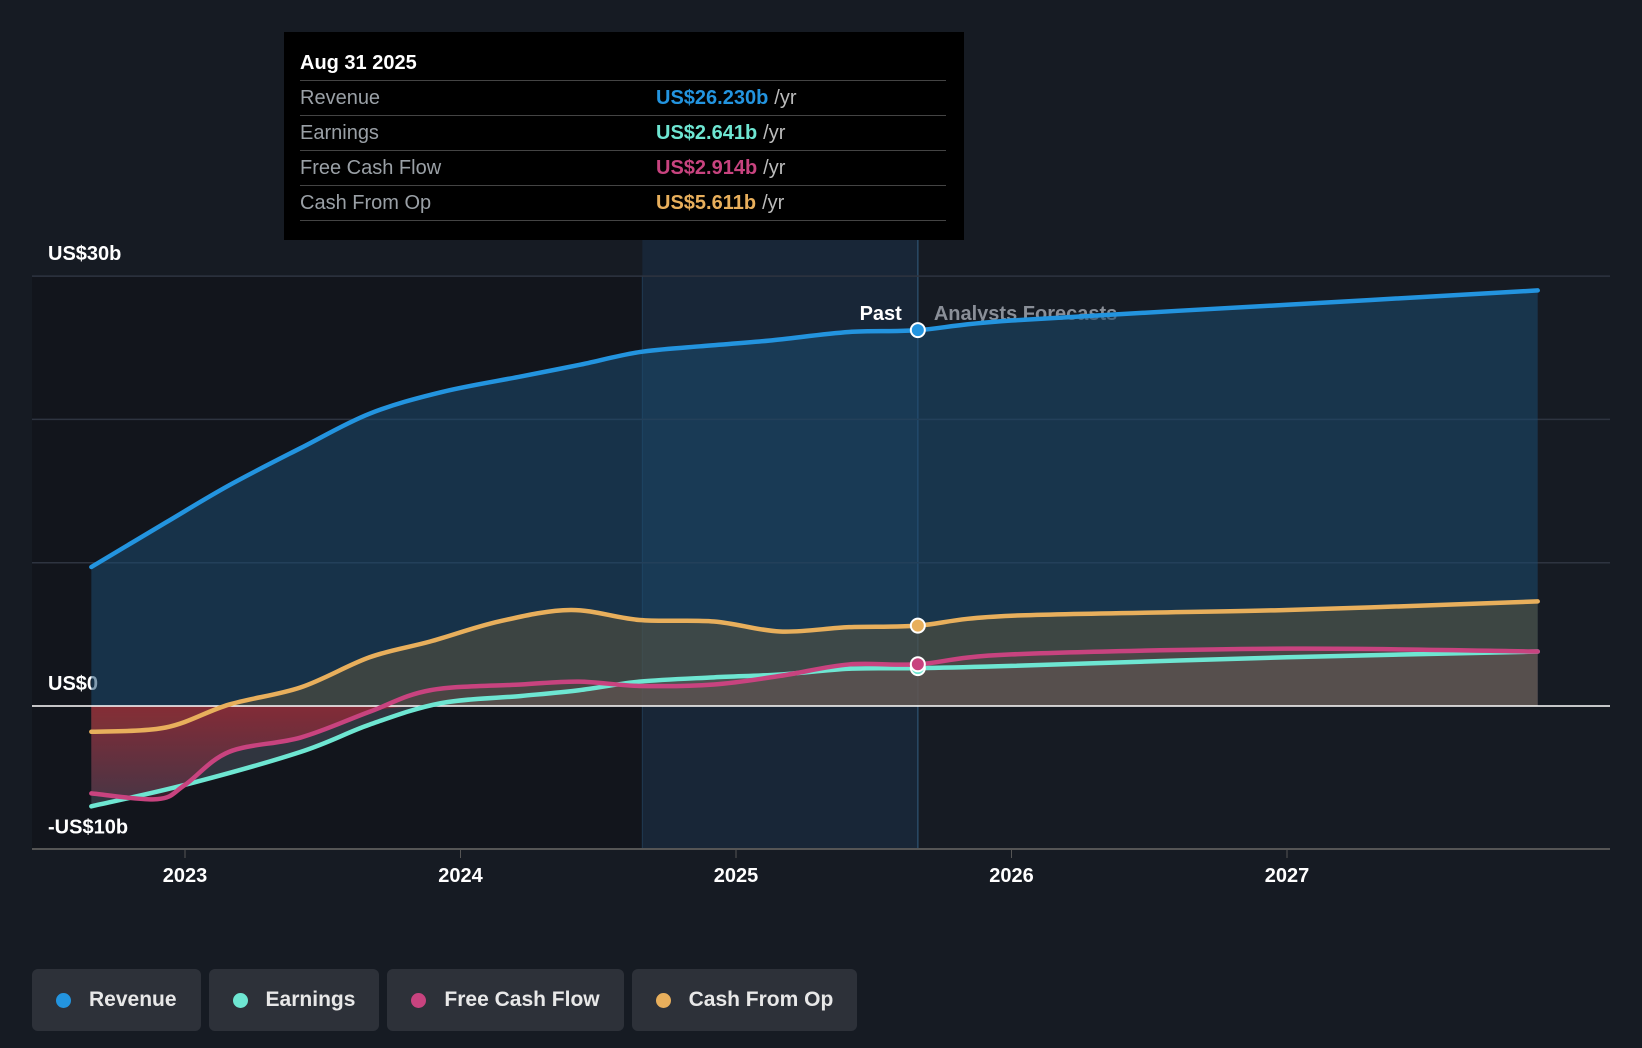 This screenshot has width=1642, height=1048. What do you see at coordinates (133, 999) in the screenshot?
I see `legend-label: Revenue` at bounding box center [133, 999].